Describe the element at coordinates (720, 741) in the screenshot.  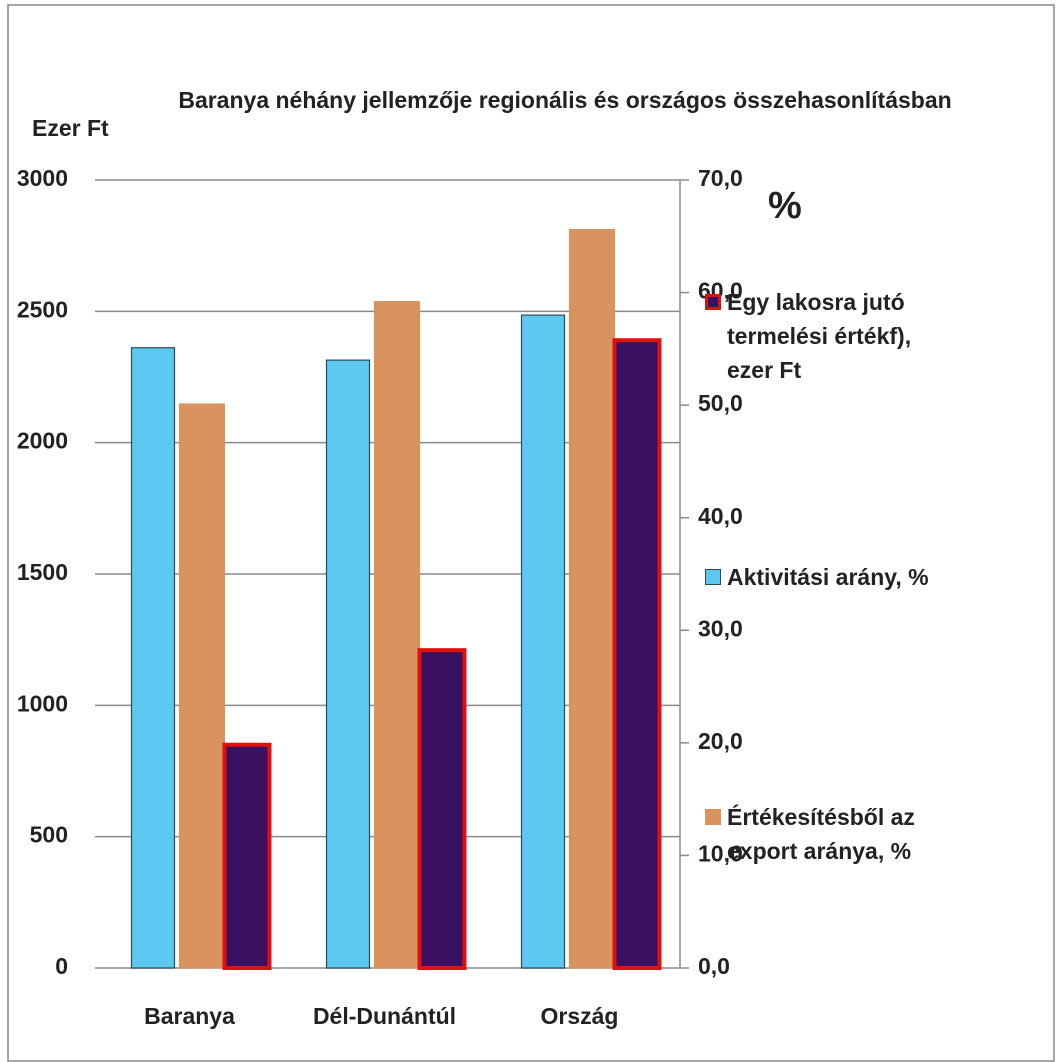
I see `y2-tick-label: 20,0` at that location.